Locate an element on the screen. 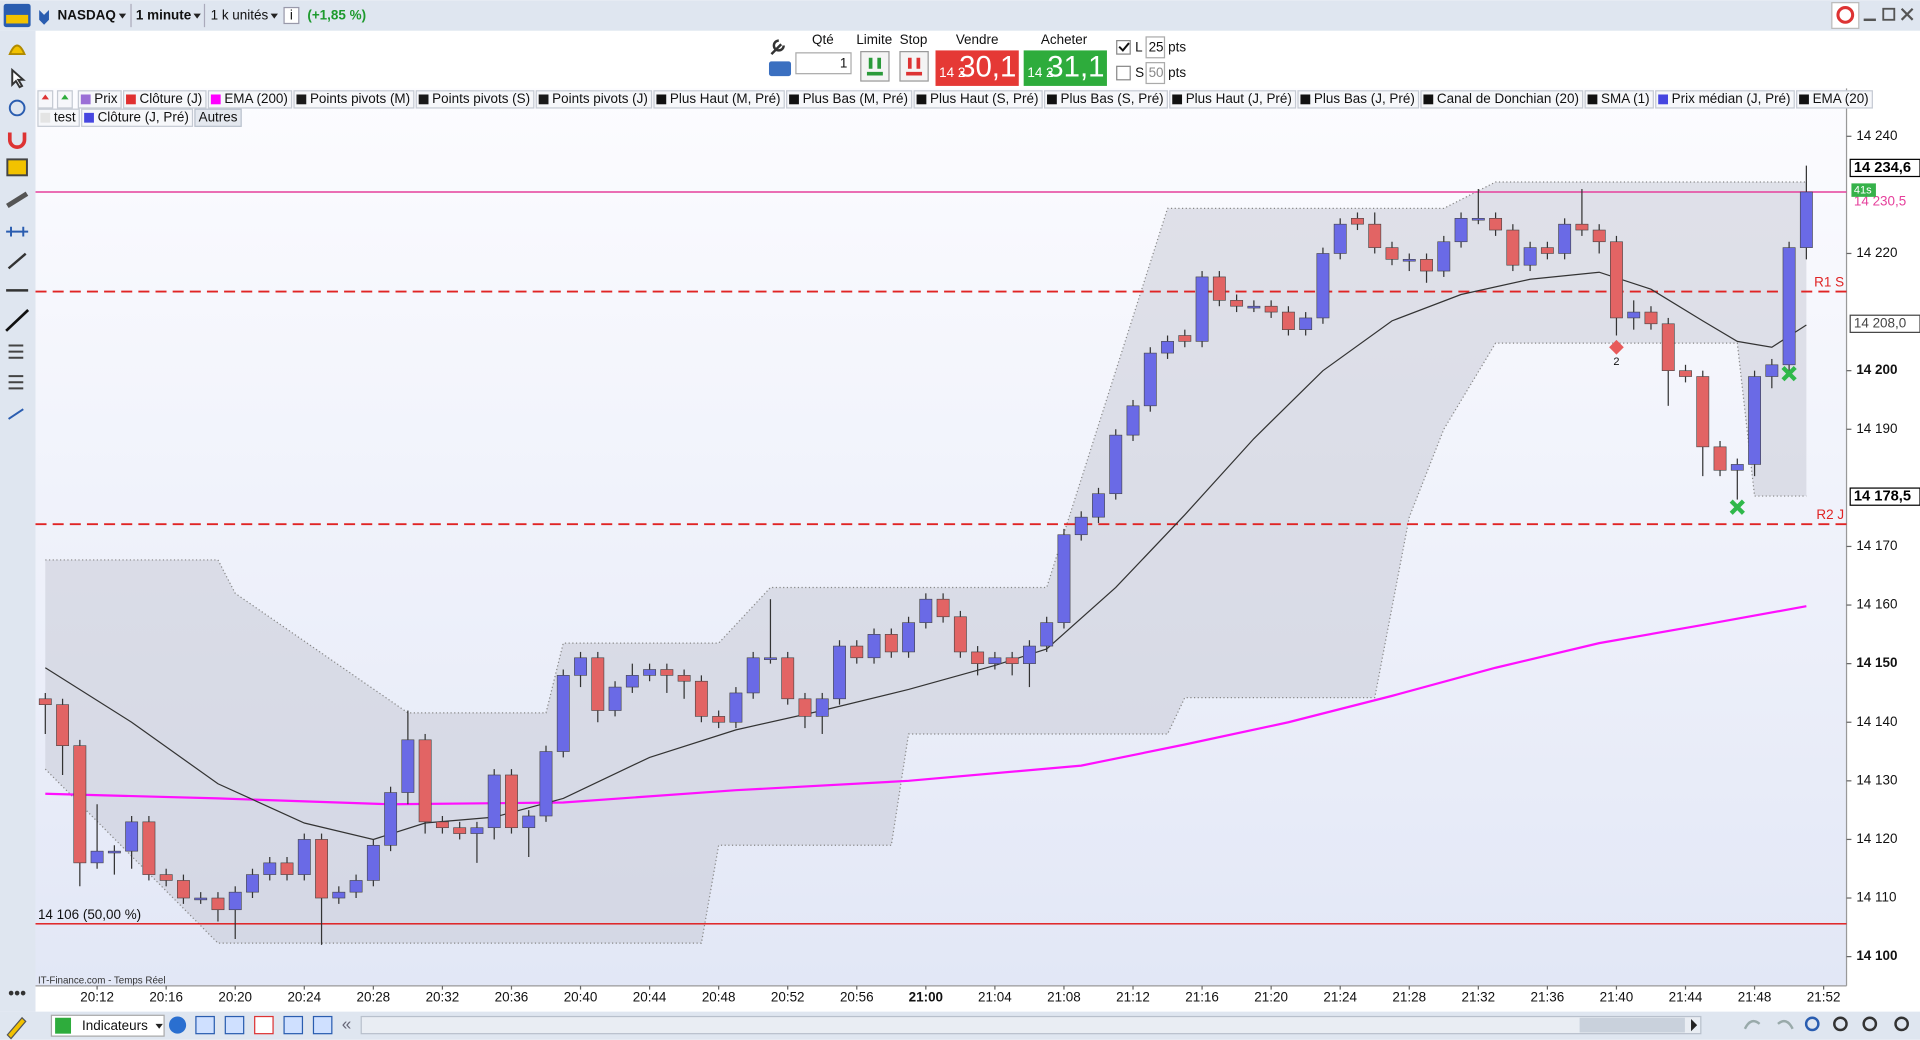 This screenshot has height=1040, width=1920. scroll-thumb is located at coordinates (1632, 1025).